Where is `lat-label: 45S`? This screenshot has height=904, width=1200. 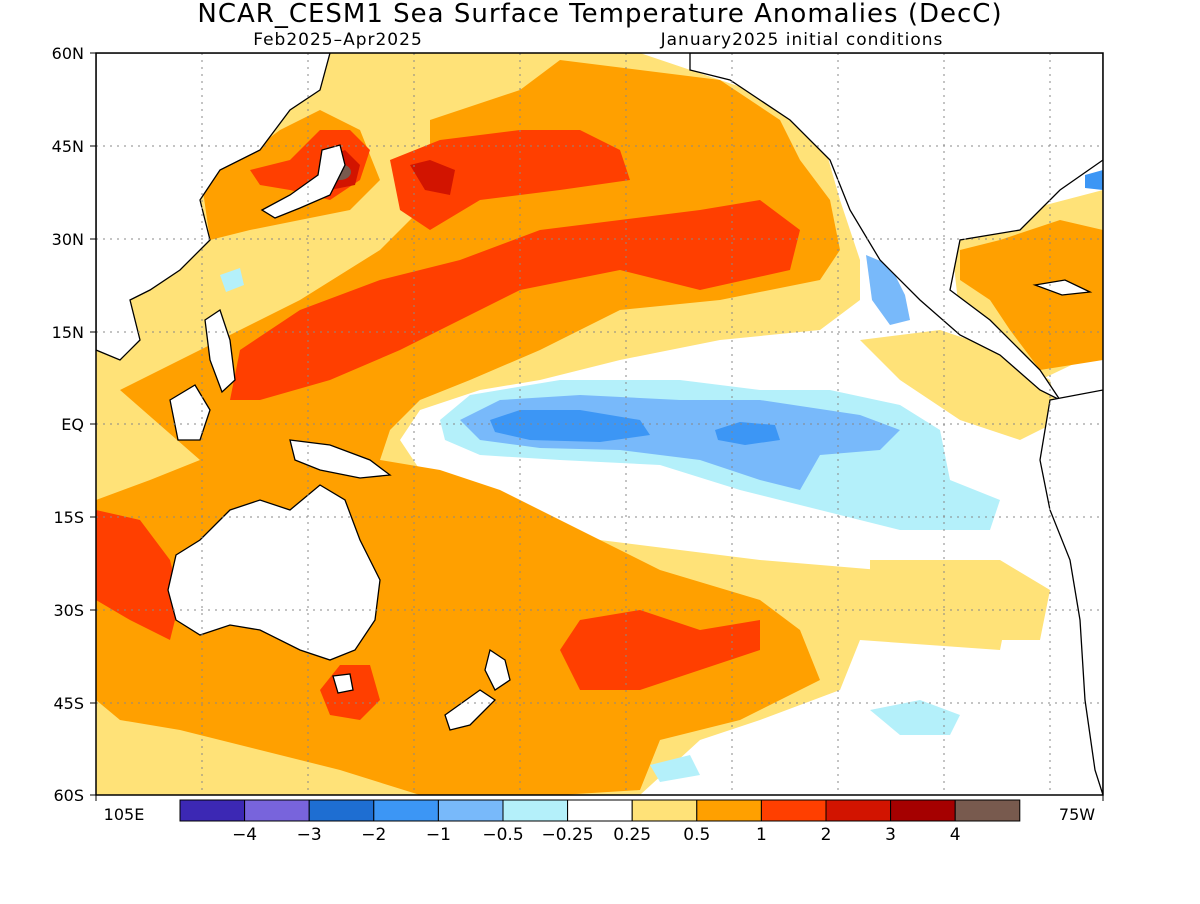
lat-label: 45S is located at coordinates (68, 703).